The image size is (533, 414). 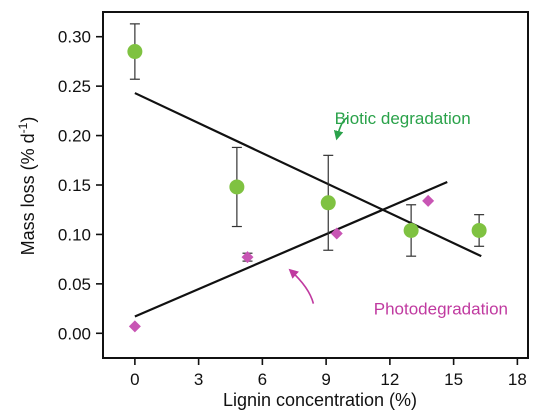 I want to click on y-tick-label: 0.00, so click(x=74, y=333).